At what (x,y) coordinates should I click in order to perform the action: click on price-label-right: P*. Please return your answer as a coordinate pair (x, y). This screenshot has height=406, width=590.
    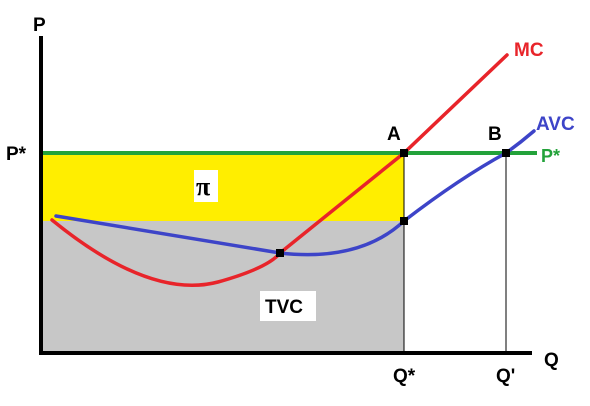
    Looking at the image, I should click on (550, 156).